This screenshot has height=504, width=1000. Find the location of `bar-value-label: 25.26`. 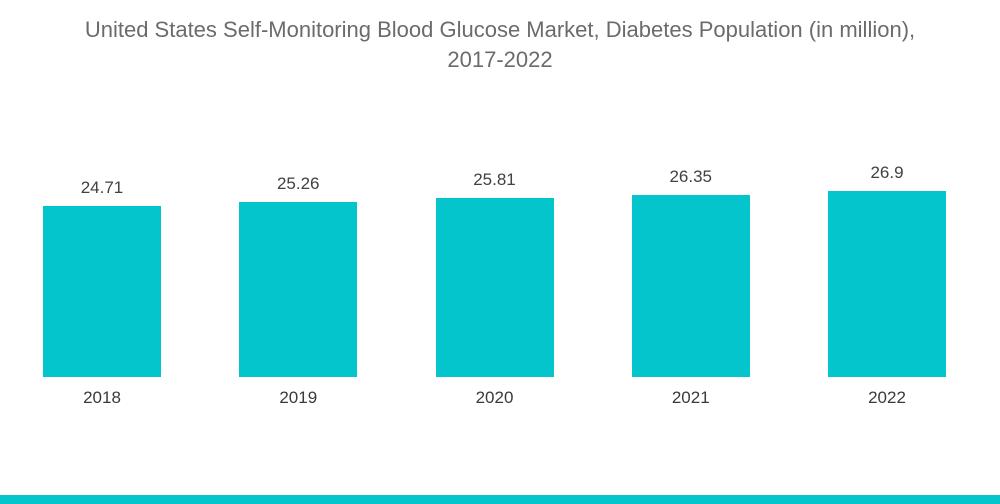

bar-value-label: 25.26 is located at coordinates (298, 183).